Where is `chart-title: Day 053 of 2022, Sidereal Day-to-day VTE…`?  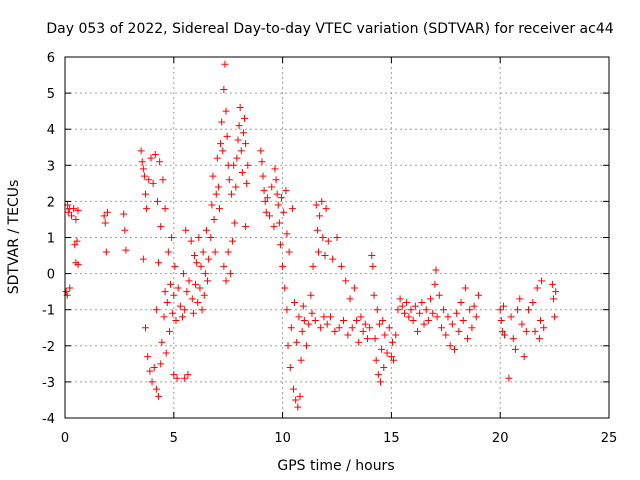 chart-title: Day 053 of 2022, Sidereal Day-to-day VTE… is located at coordinates (329, 29).